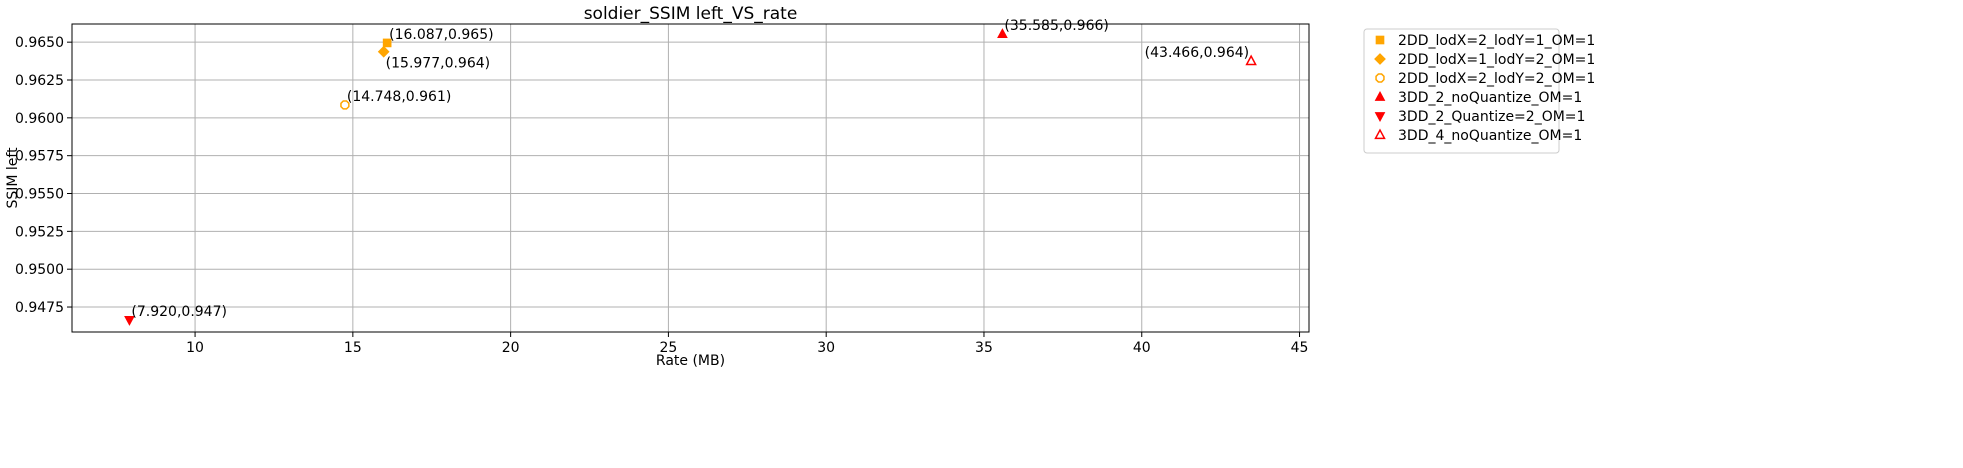 The width and height of the screenshot is (1963, 468). Describe the element at coordinates (1056, 26) in the screenshot. I see `point-label: (35.585,0.966)` at that location.